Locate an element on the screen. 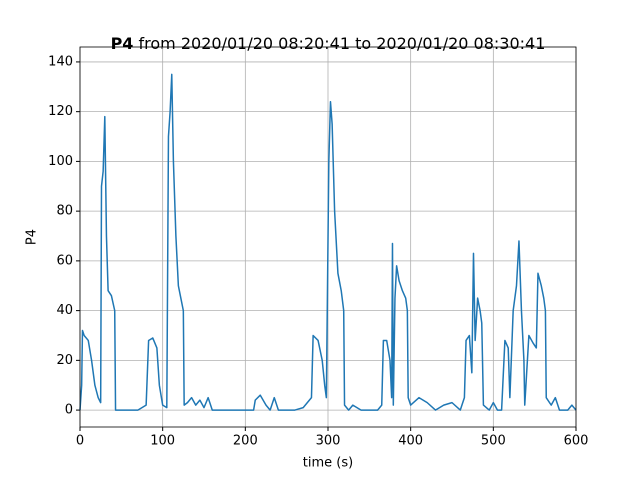 This screenshot has height=484, width=640. y-tick-label: 40 is located at coordinates (64, 310).